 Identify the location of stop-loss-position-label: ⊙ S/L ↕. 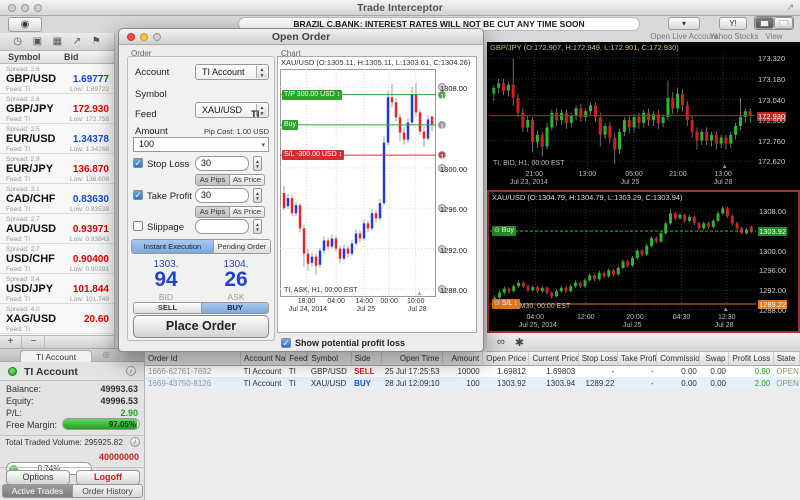
(506, 303).